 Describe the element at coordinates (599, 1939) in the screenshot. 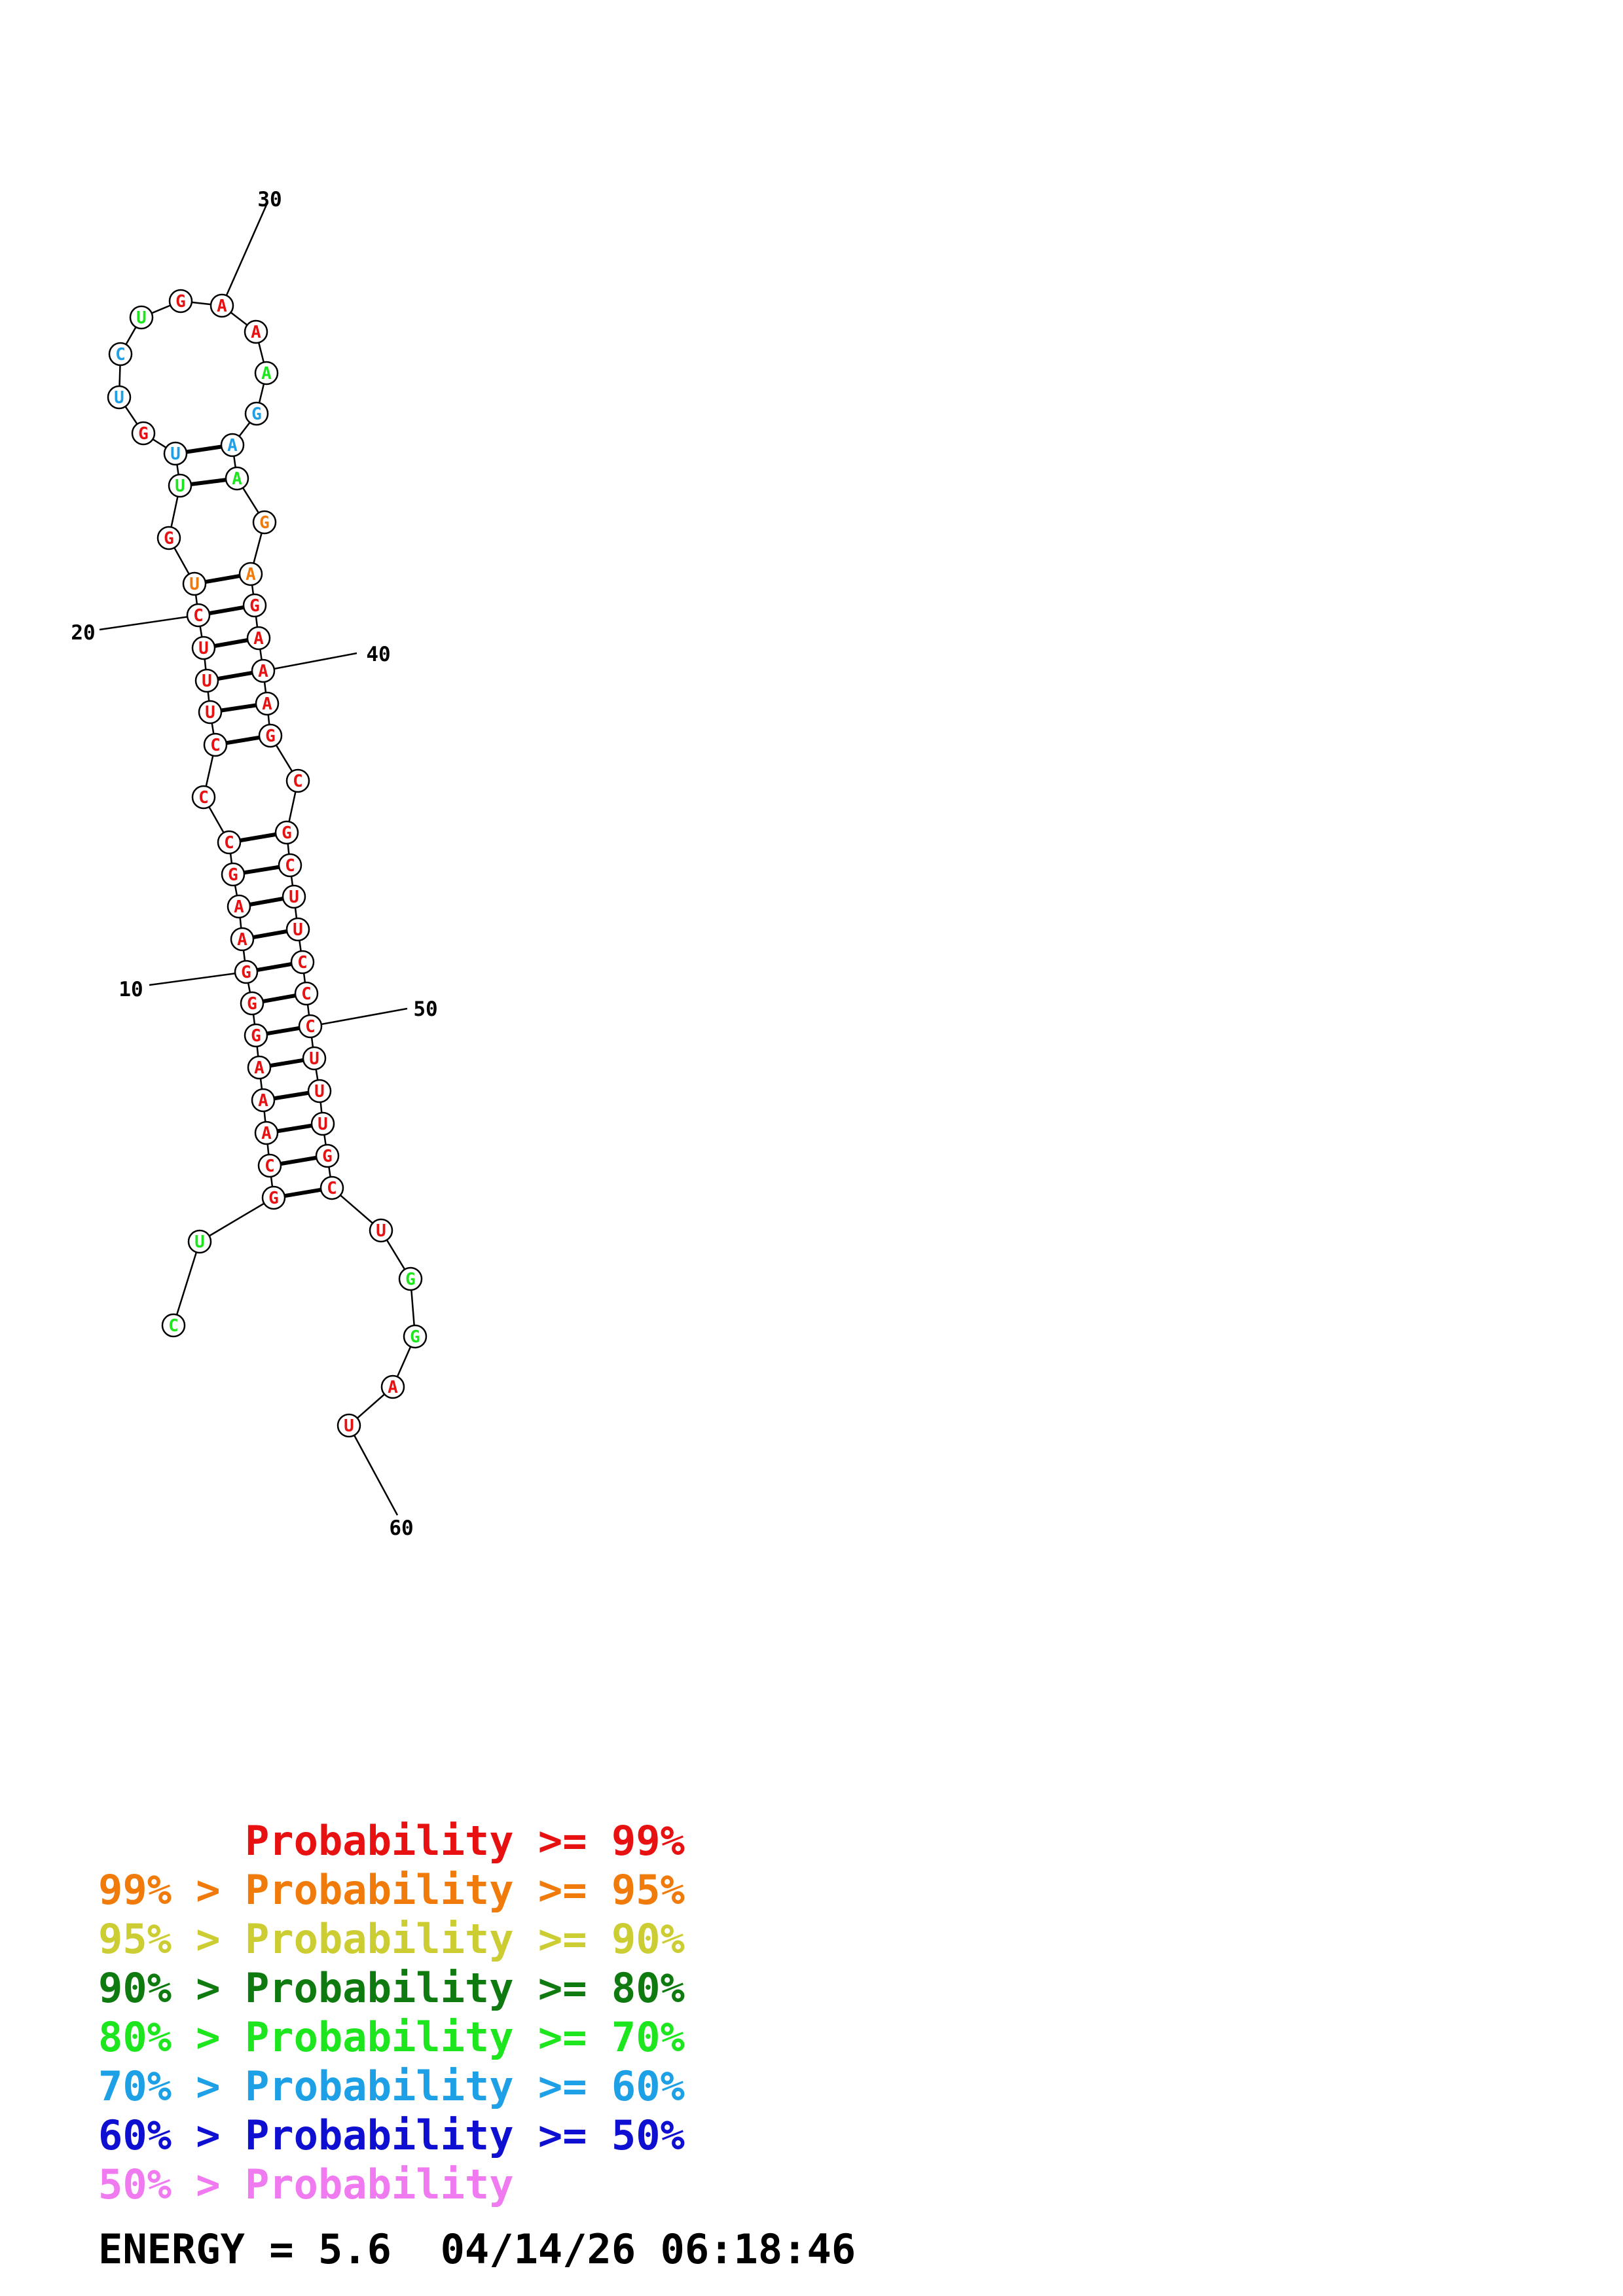

I see `legend-suffix: >= 90%` at that location.